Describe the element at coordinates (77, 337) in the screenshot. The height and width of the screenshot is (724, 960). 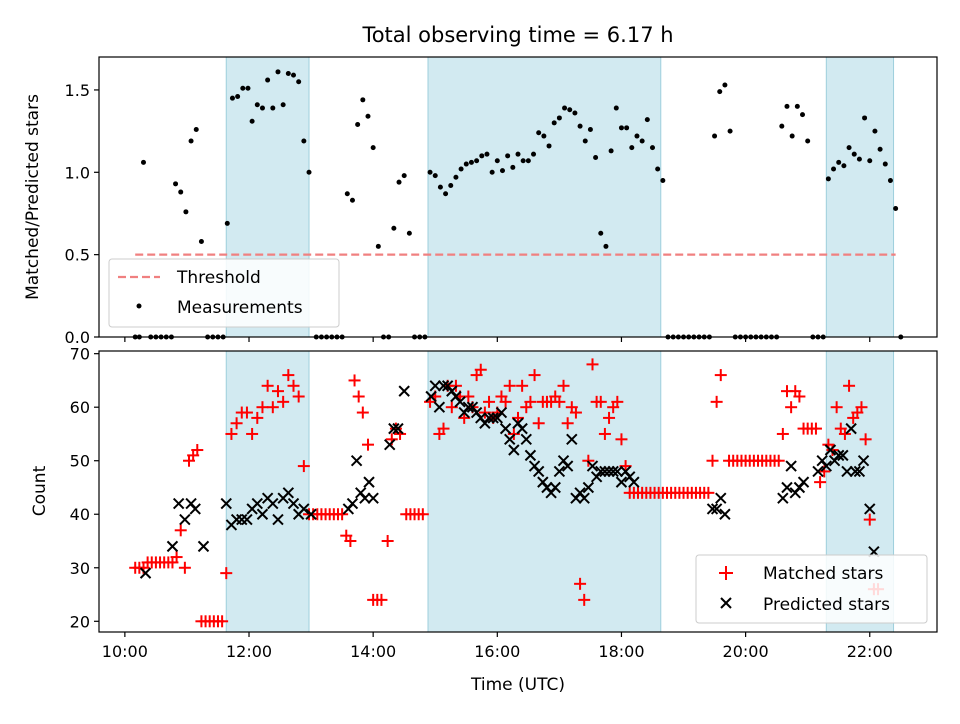
I see `y-tick-label: 0.0` at that location.